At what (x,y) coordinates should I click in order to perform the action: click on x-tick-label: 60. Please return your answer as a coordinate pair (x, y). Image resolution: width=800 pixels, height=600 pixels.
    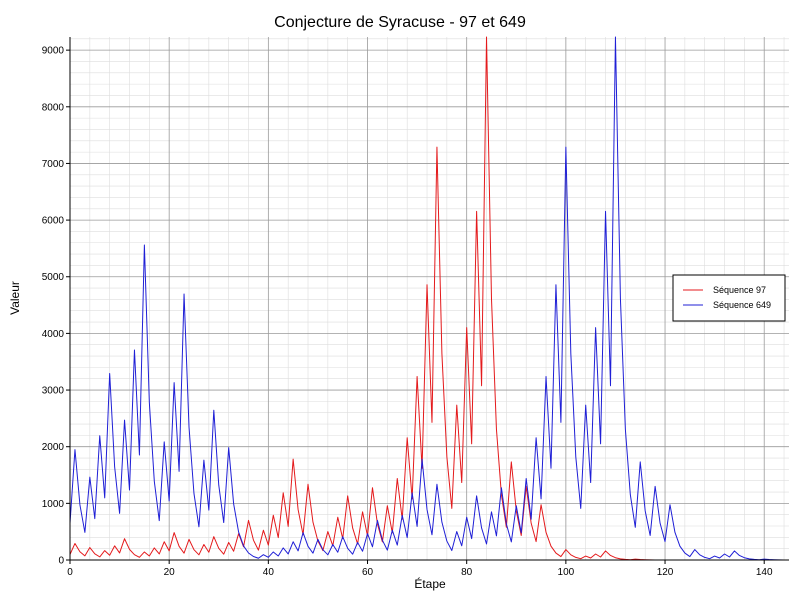
    Looking at the image, I should click on (368, 572).